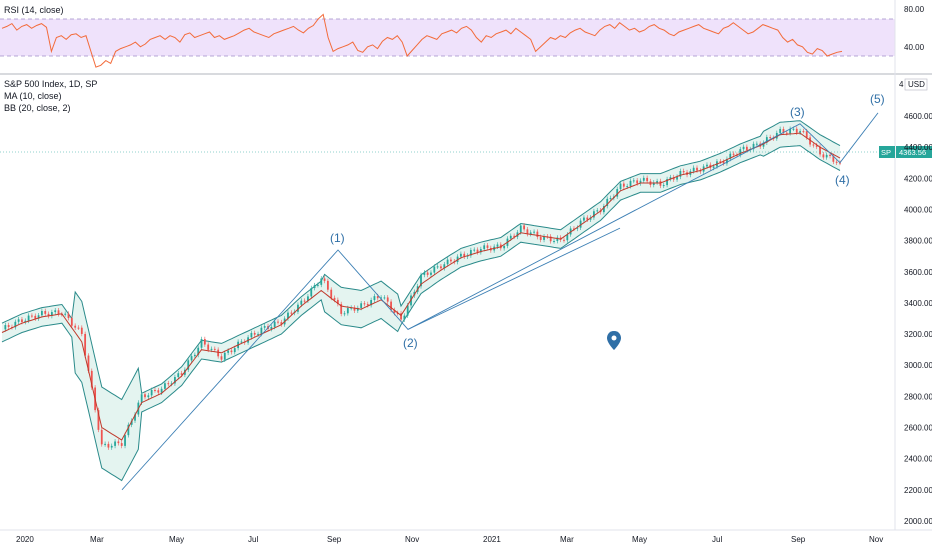  I want to click on price-tick-label: 2200.00, so click(918, 490).